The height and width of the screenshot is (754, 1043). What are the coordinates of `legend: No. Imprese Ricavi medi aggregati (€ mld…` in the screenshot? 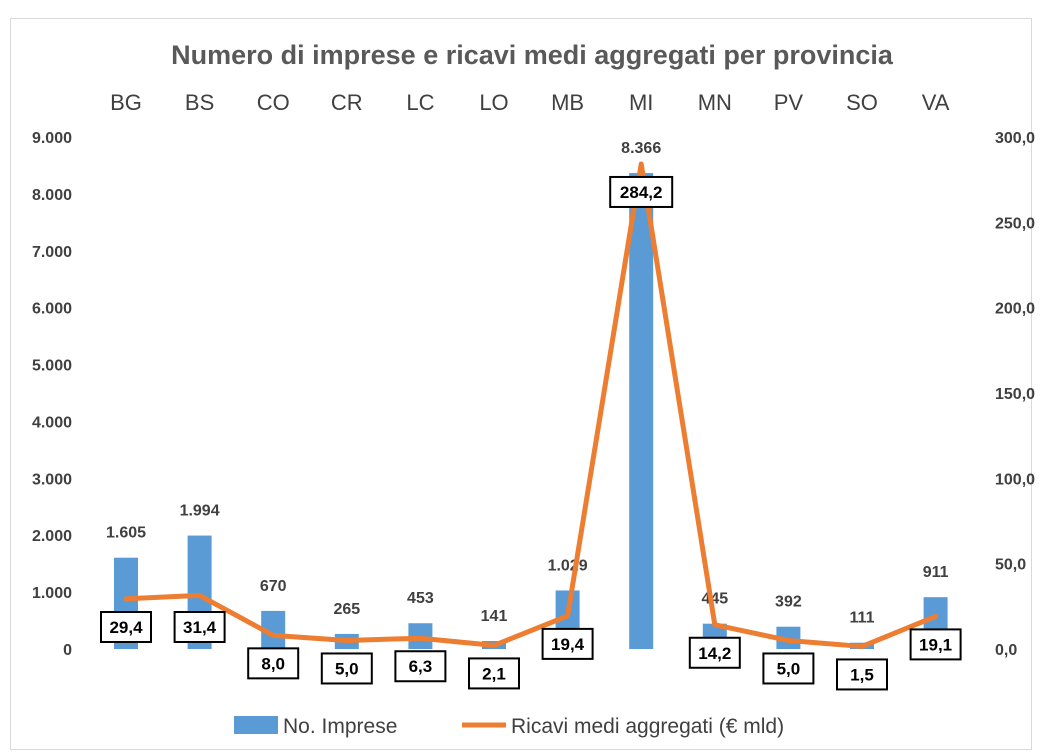 It's located at (509, 726).